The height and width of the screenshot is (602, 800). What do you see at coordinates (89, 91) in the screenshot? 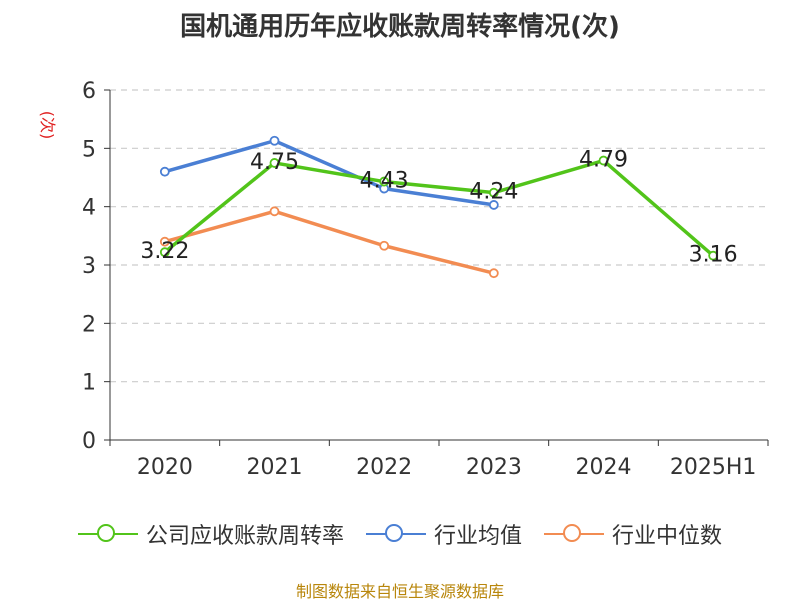
I see `y-tick-label: 6` at bounding box center [89, 91].